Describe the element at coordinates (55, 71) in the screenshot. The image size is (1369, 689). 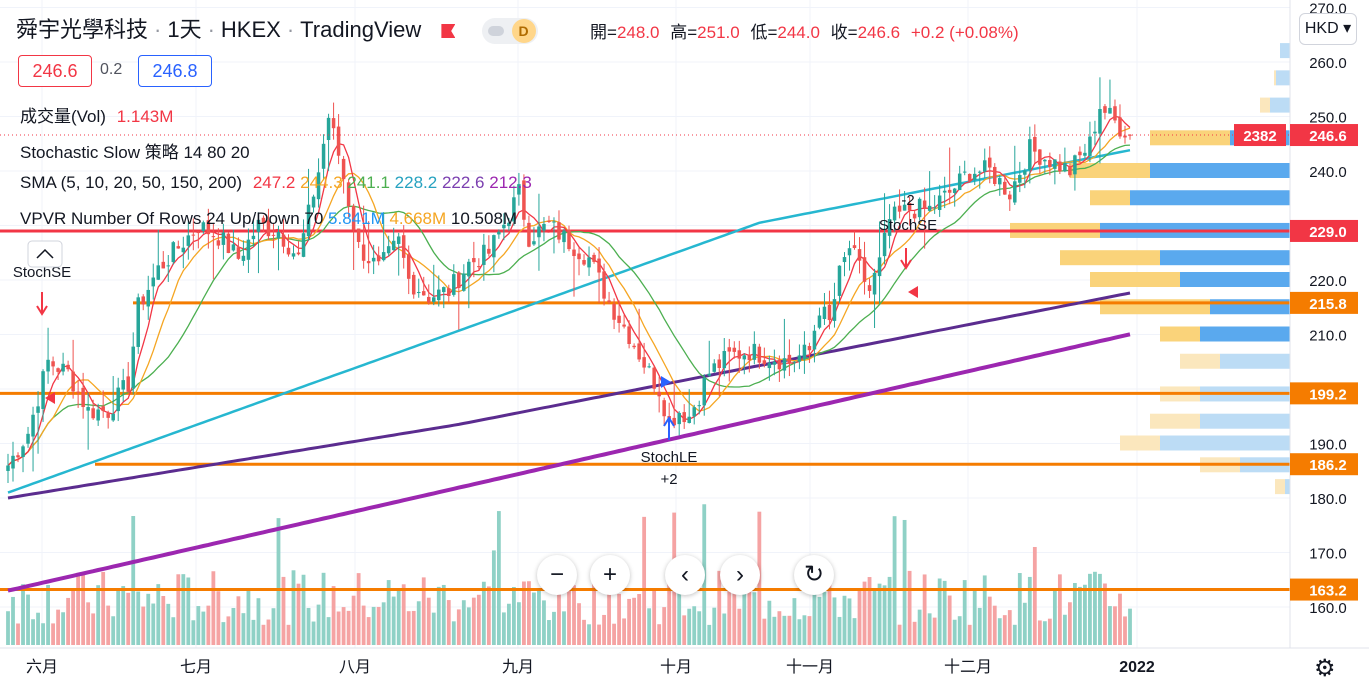
I see `bid-price-button: 246.6` at that location.